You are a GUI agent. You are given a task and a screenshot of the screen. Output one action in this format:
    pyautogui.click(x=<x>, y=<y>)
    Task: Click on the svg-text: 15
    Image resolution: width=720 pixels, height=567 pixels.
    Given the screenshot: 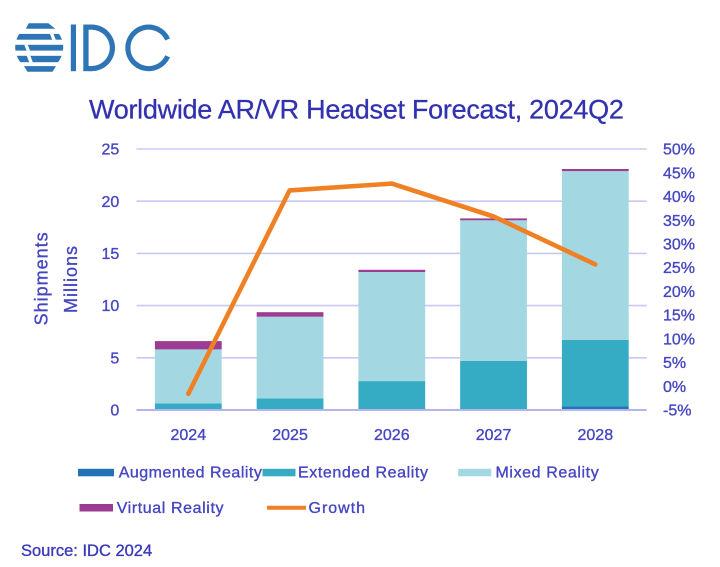 What is the action you would take?
    pyautogui.click(x=111, y=254)
    